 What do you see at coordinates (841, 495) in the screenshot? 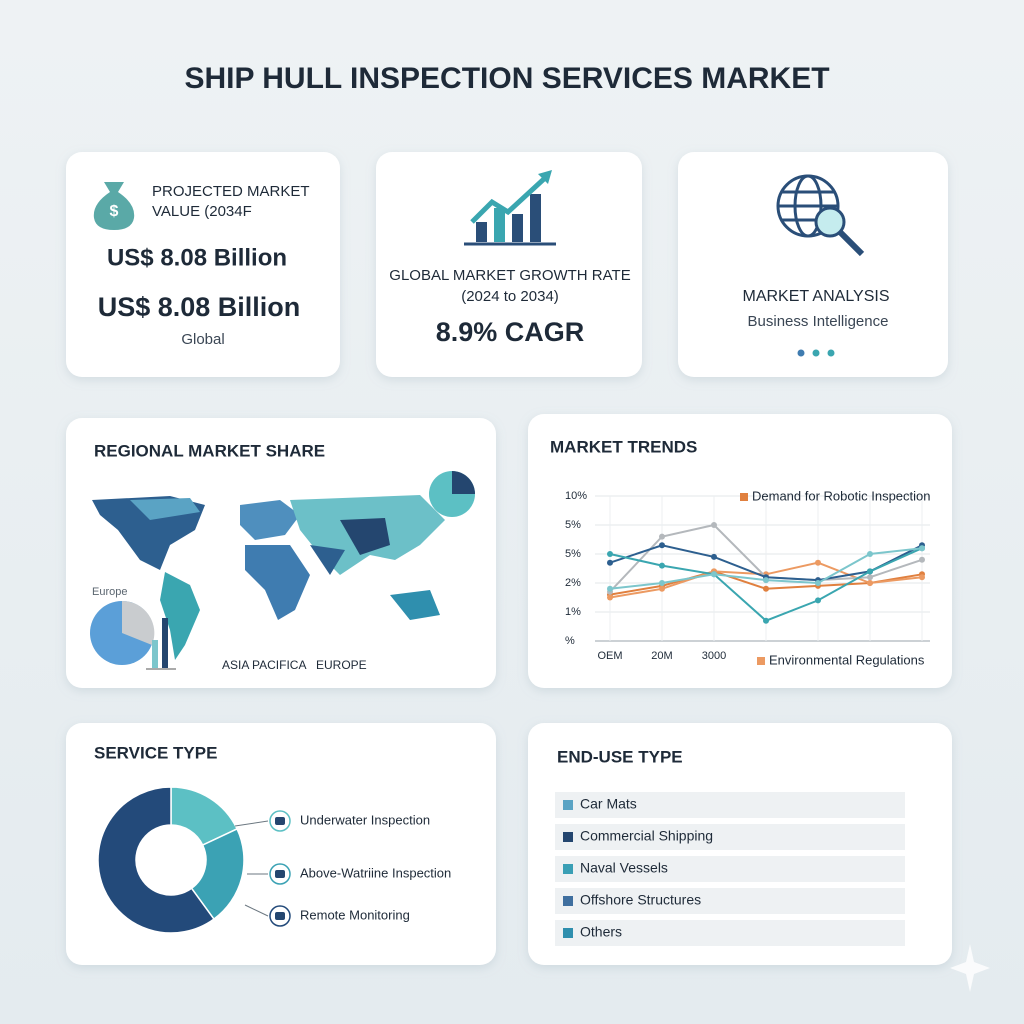
I see `legend-label: Demand for Robotic Inspection` at bounding box center [841, 495].